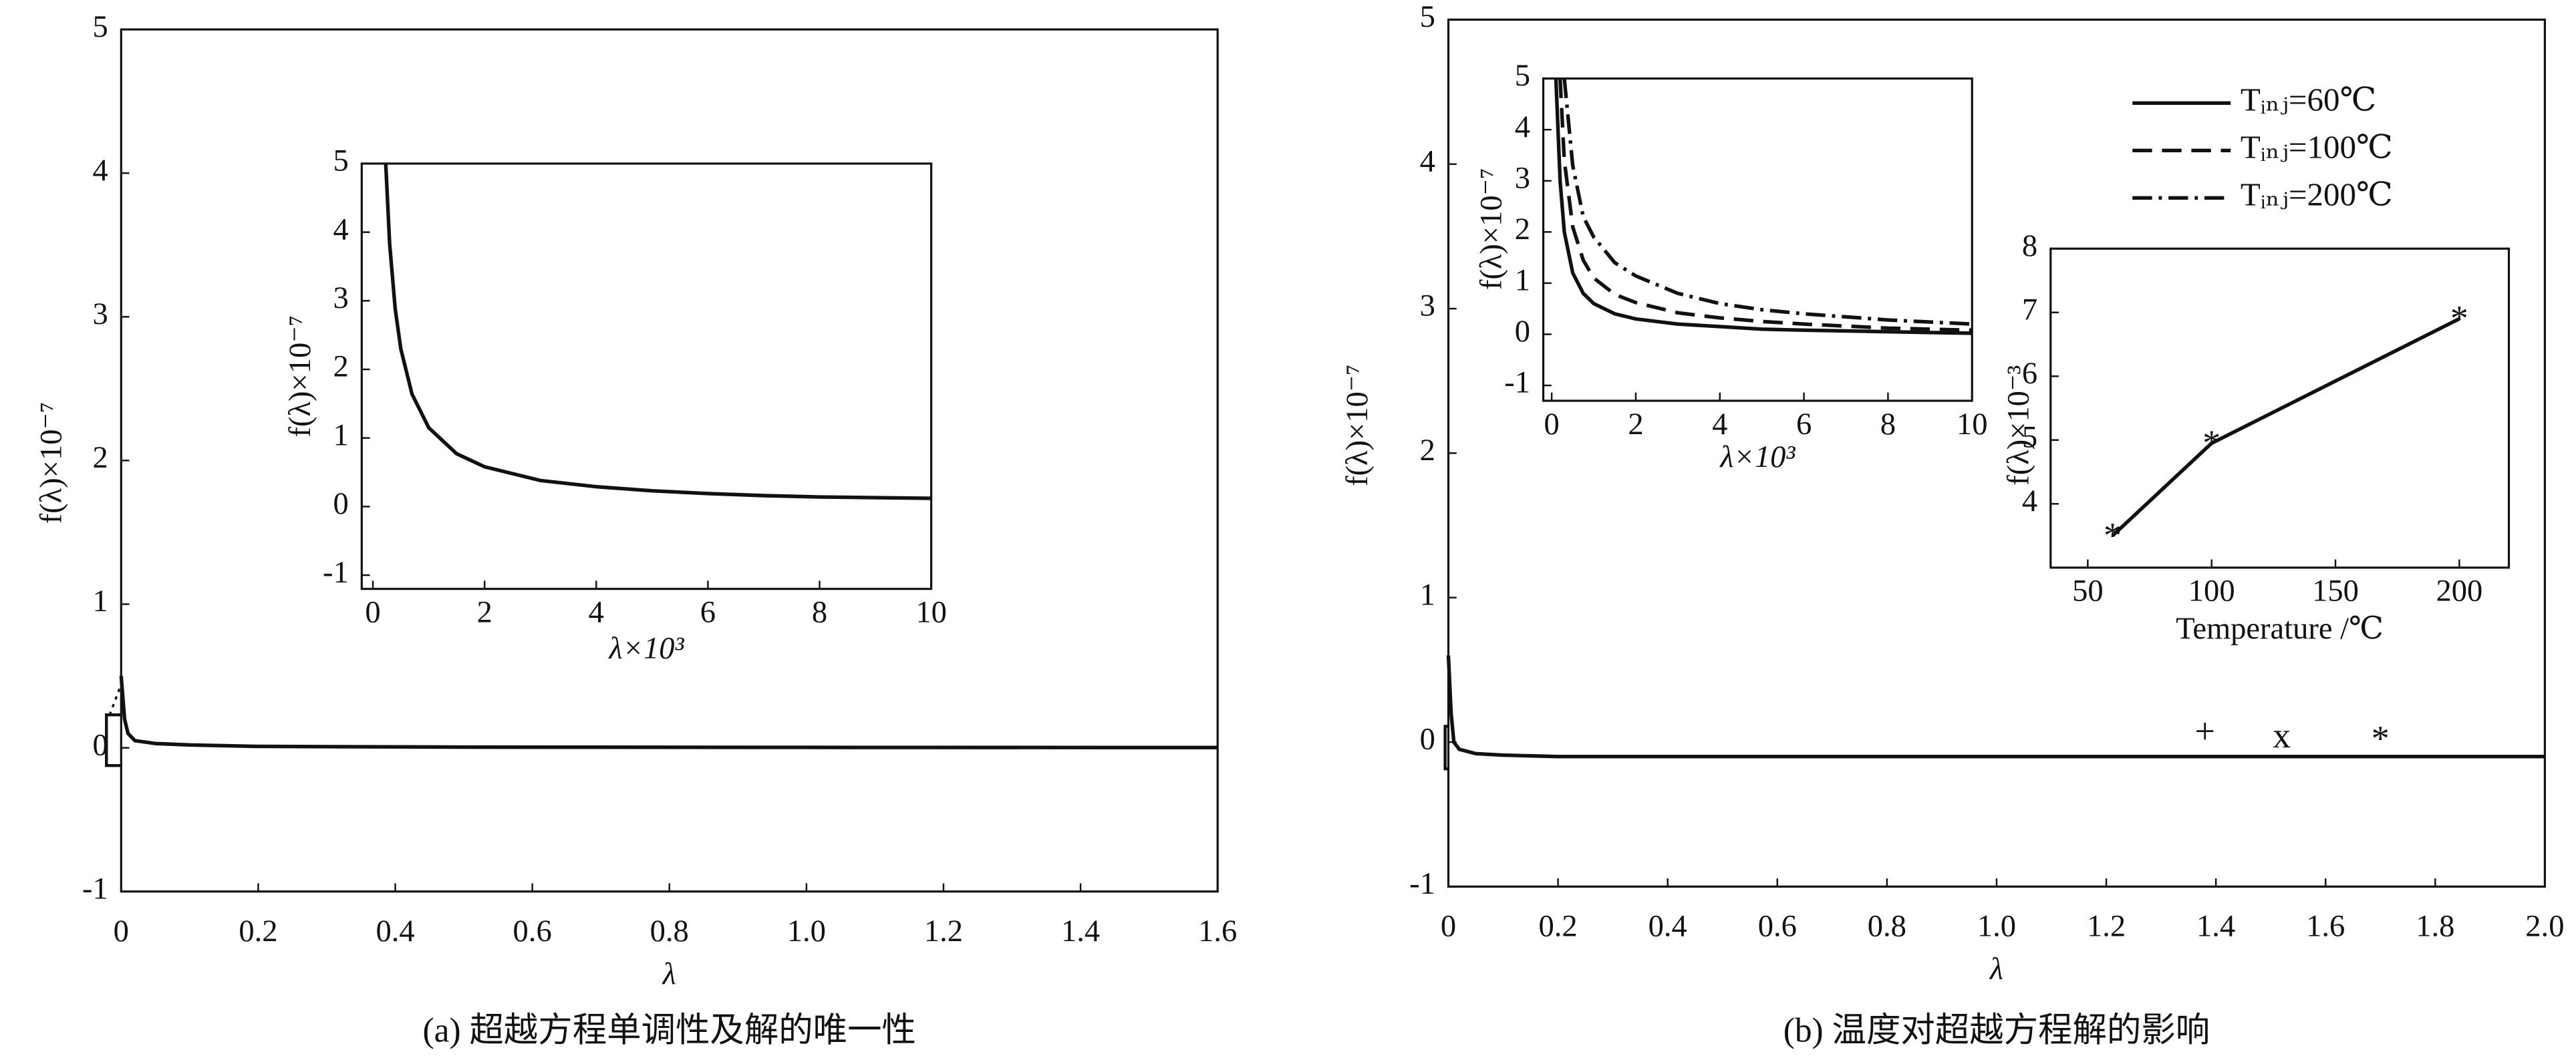 The height and width of the screenshot is (1060, 2576). Describe the element at coordinates (2029, 374) in the screenshot. I see `y-tick-label: 6` at that location.